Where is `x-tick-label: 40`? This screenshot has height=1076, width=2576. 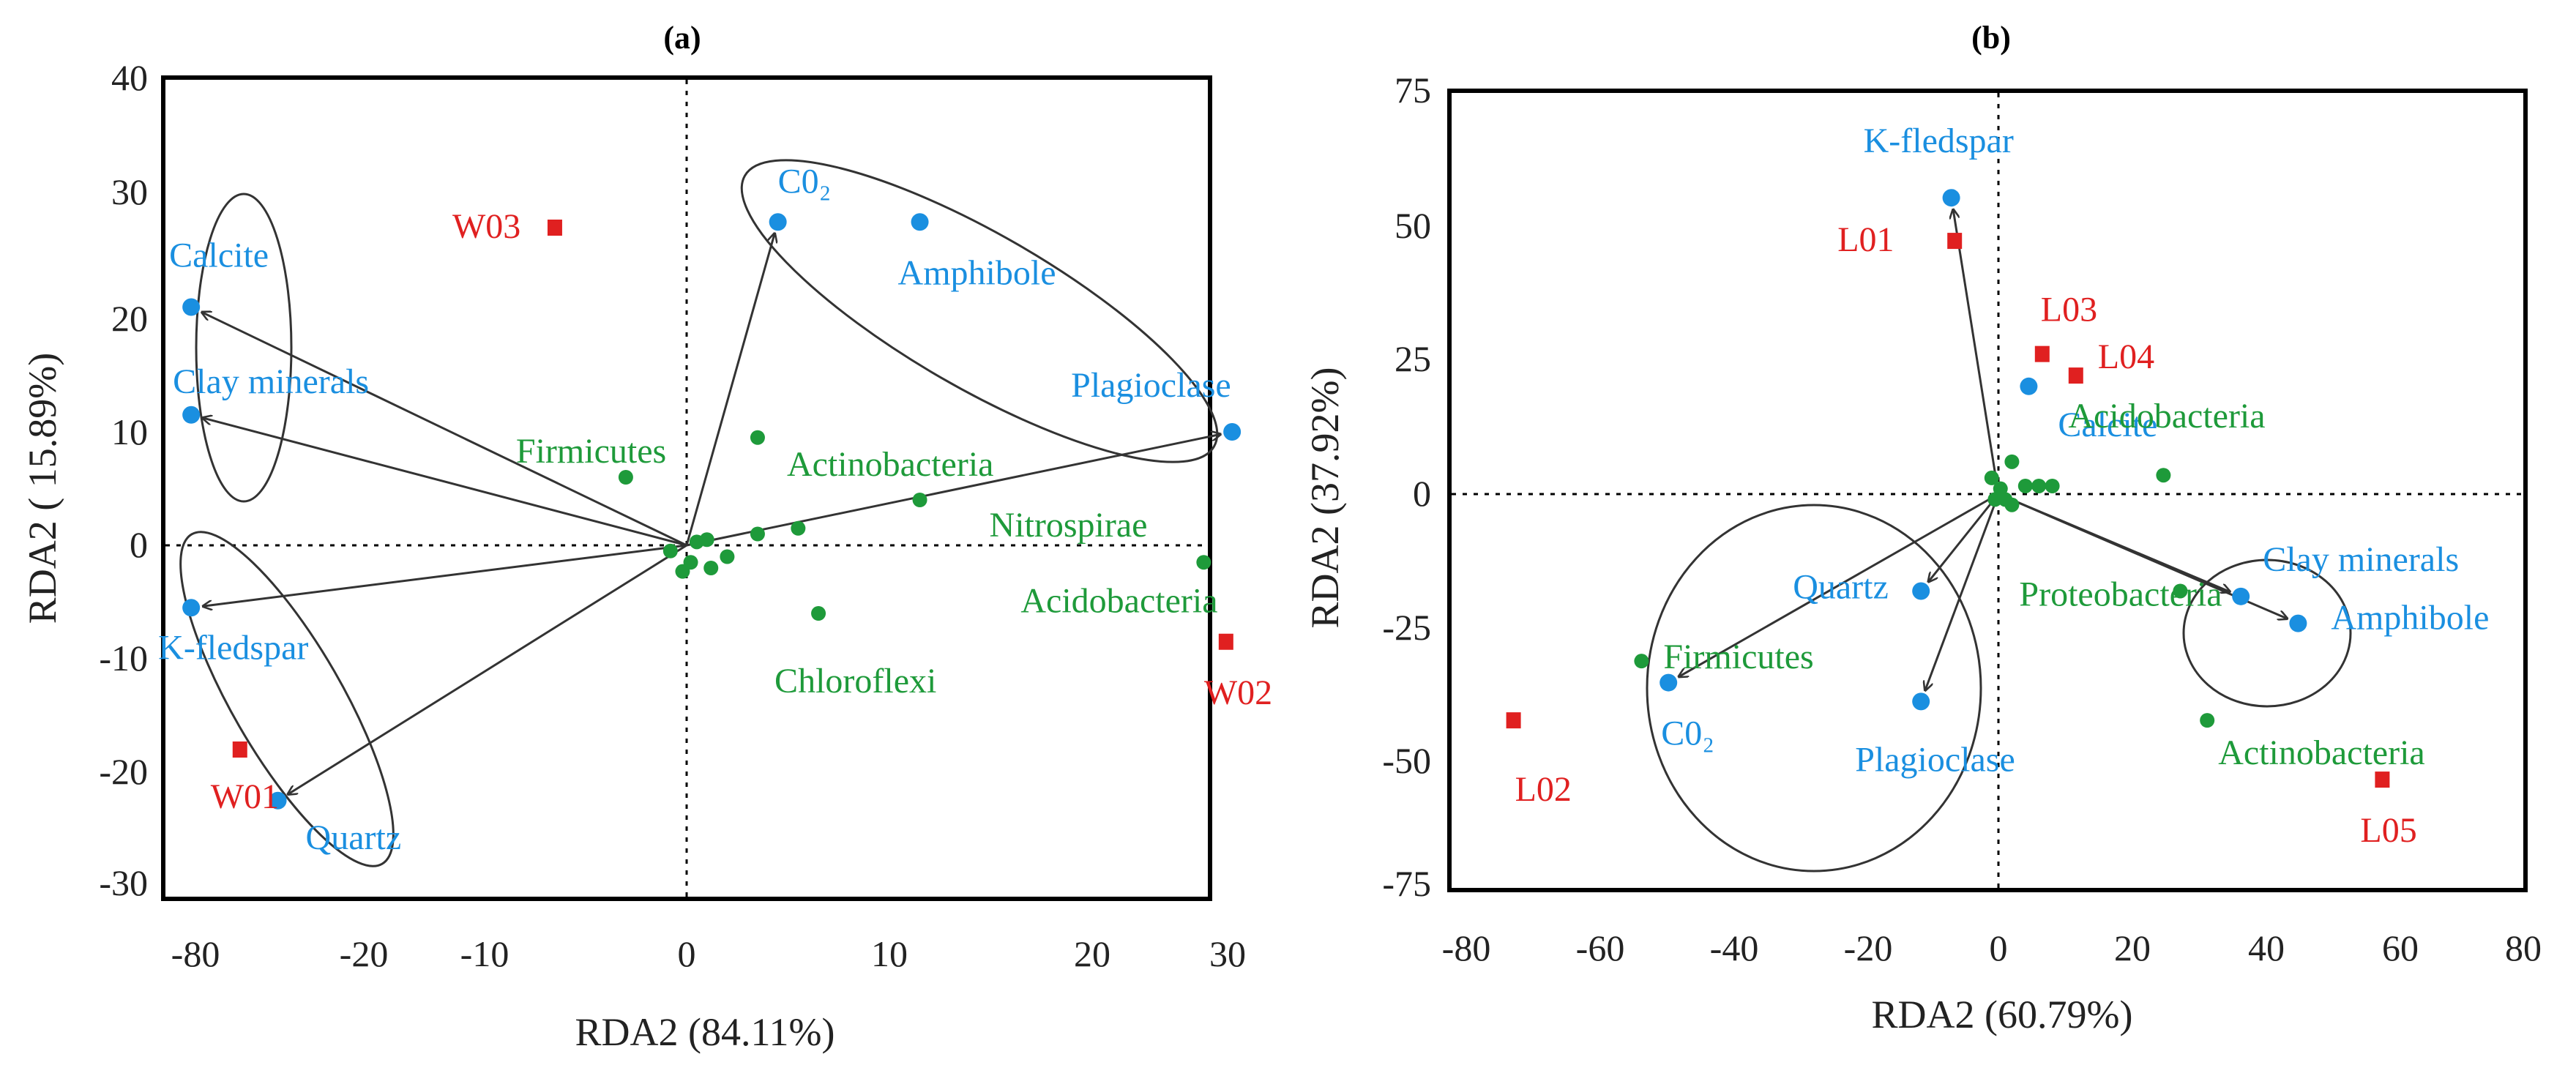 x-tick-label: 40 is located at coordinates (2266, 947).